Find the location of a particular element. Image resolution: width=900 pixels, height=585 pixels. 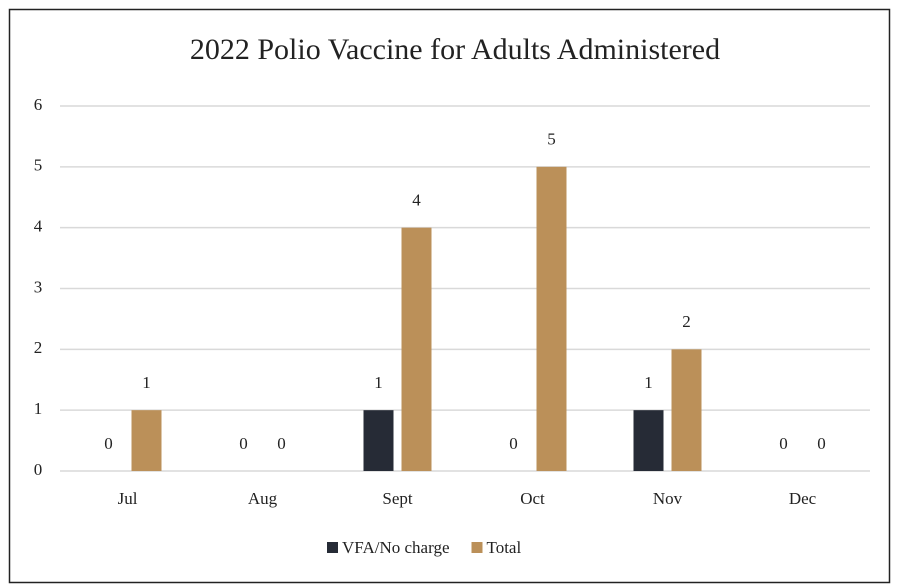

legend-label: VFA/No charge is located at coordinates (396, 547).